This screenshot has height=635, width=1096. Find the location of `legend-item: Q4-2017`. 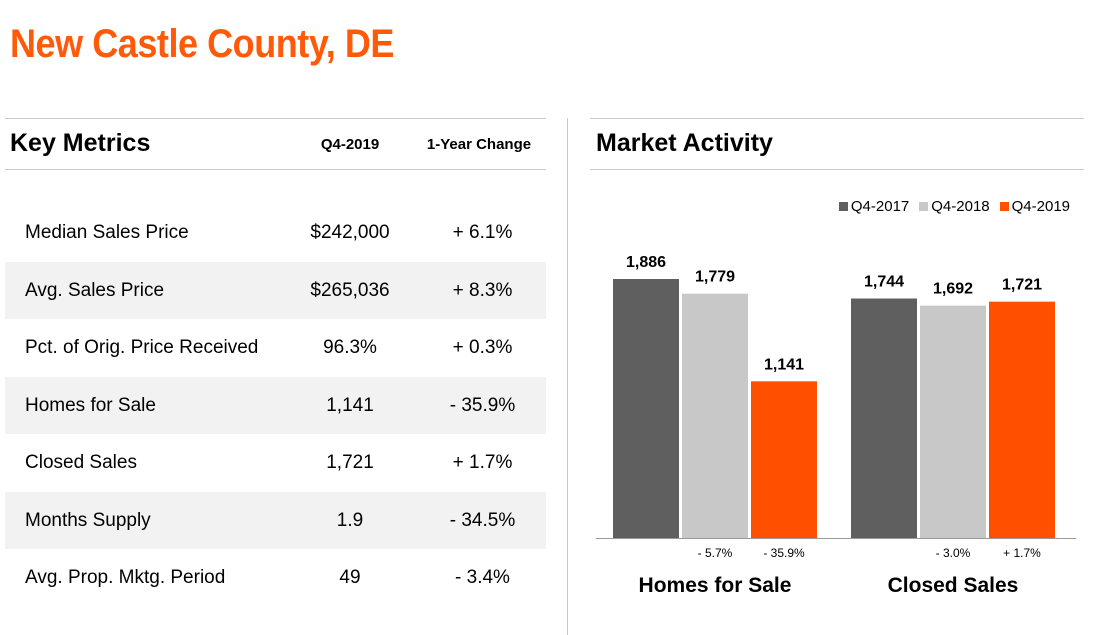

legend-item: Q4-2017 is located at coordinates (874, 206).